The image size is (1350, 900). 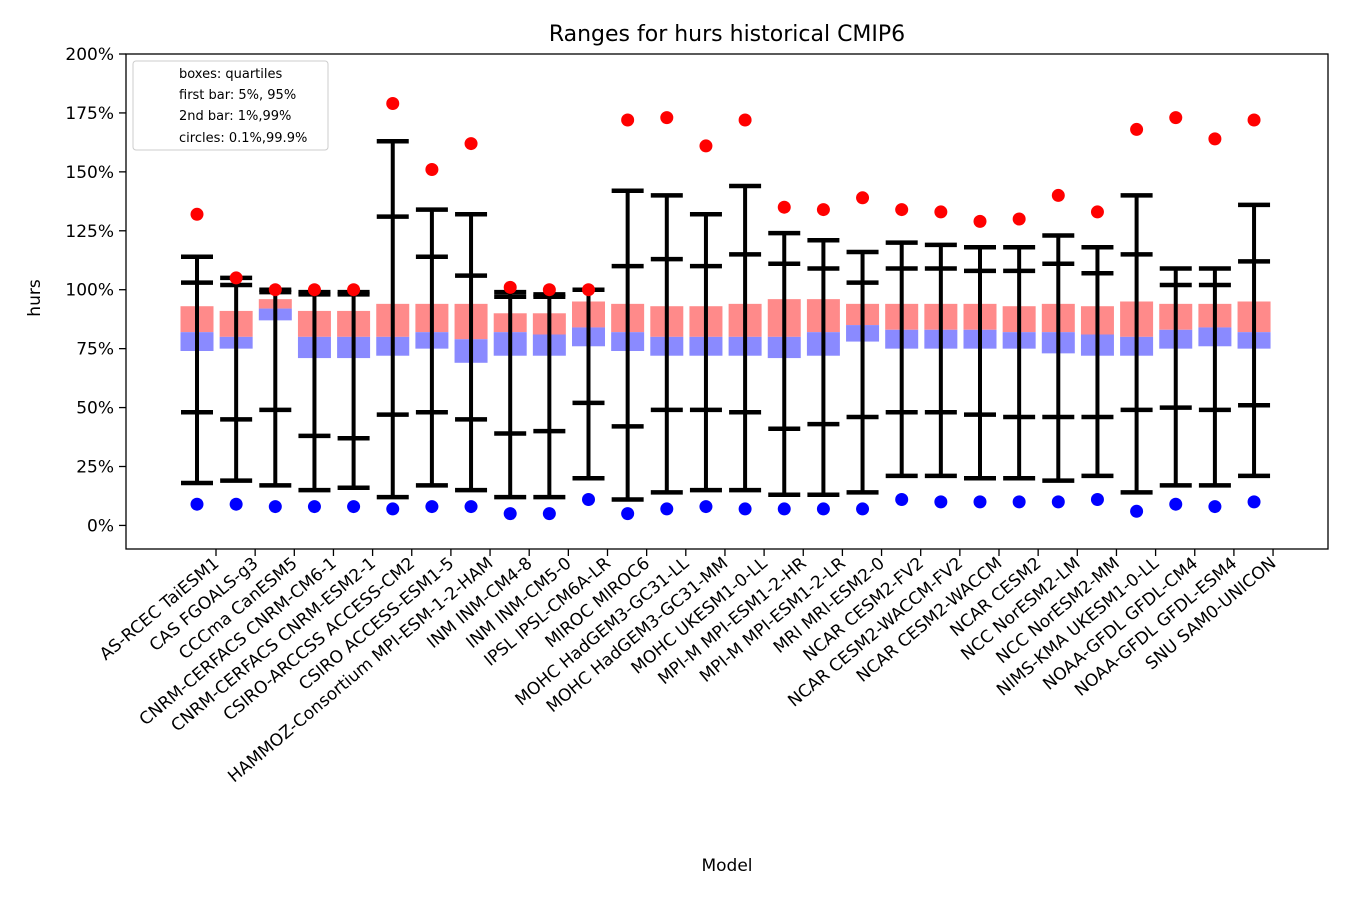 I want to click on y-tick-label: 100%, so click(x=89, y=291).